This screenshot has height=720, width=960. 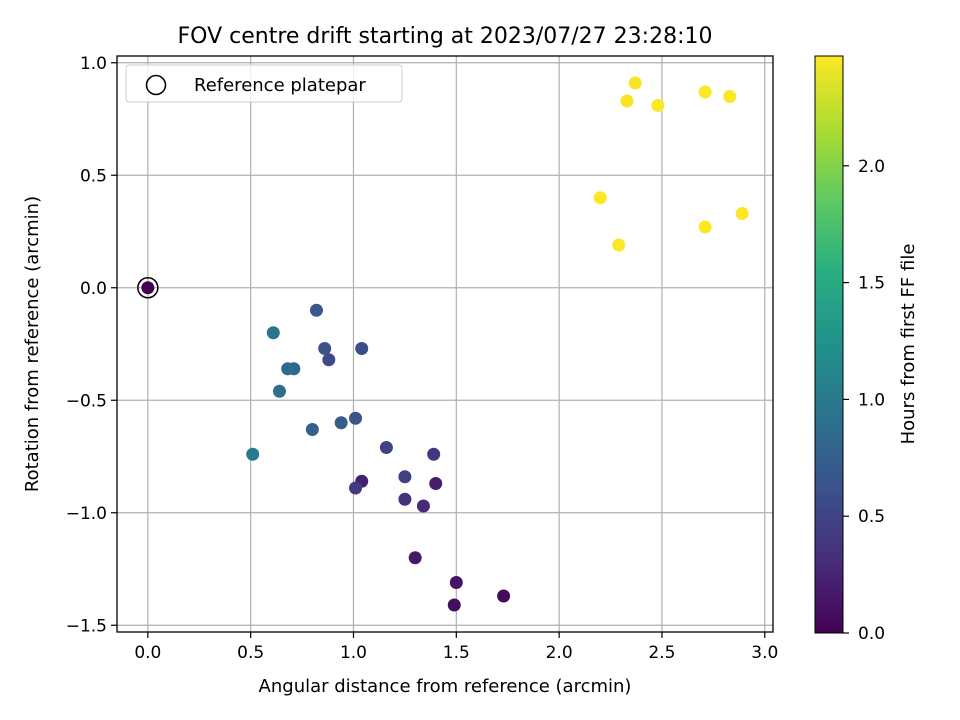 What do you see at coordinates (86, 401) in the screenshot?
I see `y-tick-label: −0.5` at bounding box center [86, 401].